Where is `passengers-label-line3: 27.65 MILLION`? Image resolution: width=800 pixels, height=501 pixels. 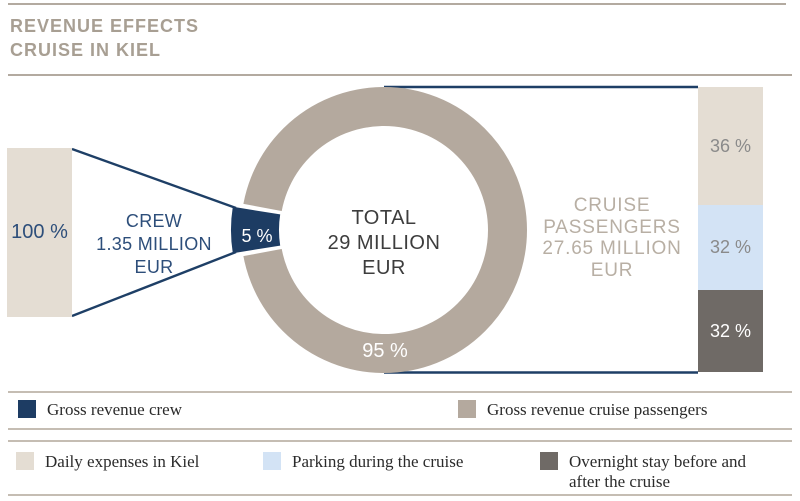 passengers-label-line3: 27.65 MILLION is located at coordinates (612, 248).